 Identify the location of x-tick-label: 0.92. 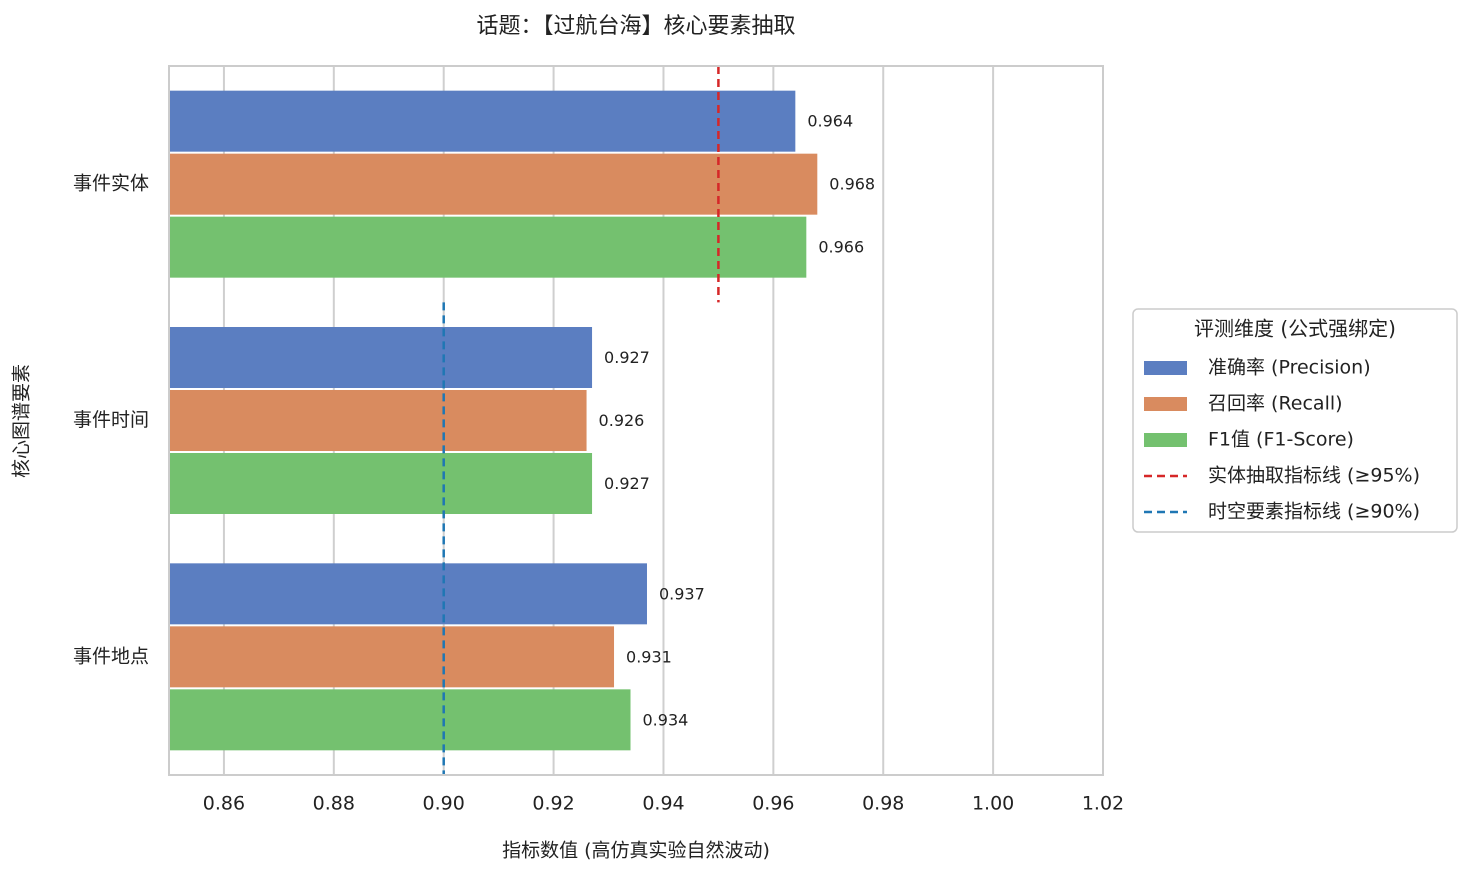
(553, 804).